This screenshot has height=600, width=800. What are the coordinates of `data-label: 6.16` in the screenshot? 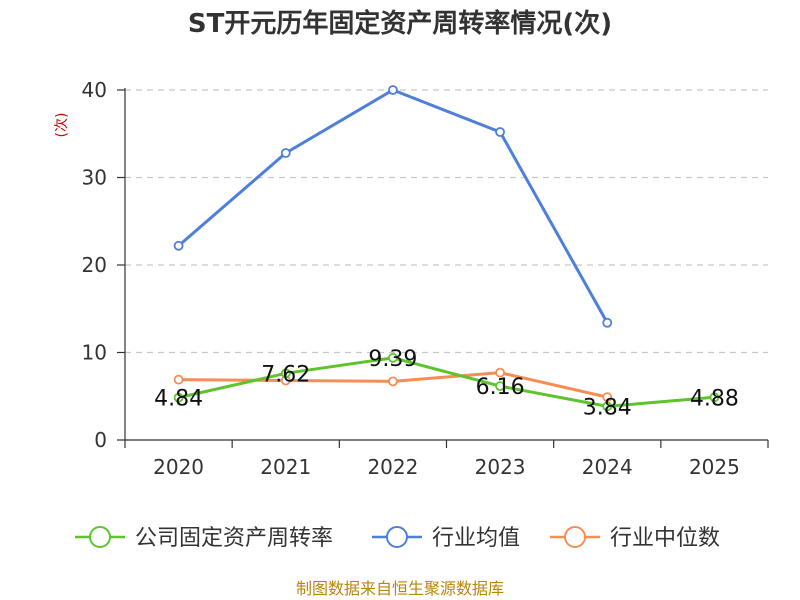 It's located at (500, 387).